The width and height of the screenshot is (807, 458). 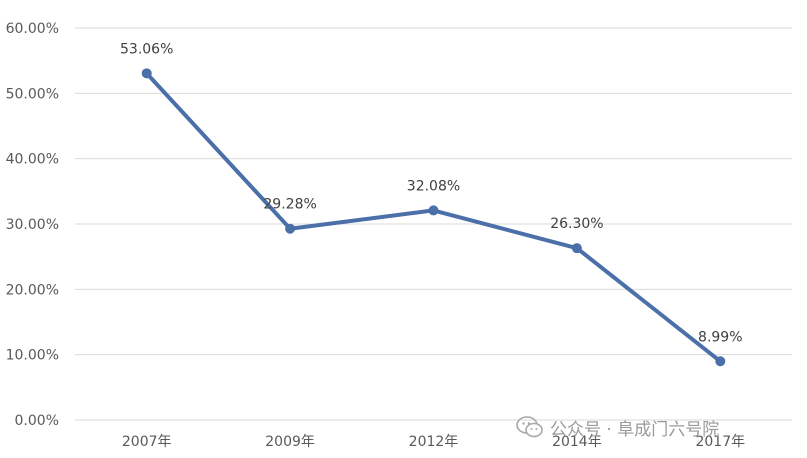 I want to click on x-tick-label: 2009年, so click(x=290, y=442).